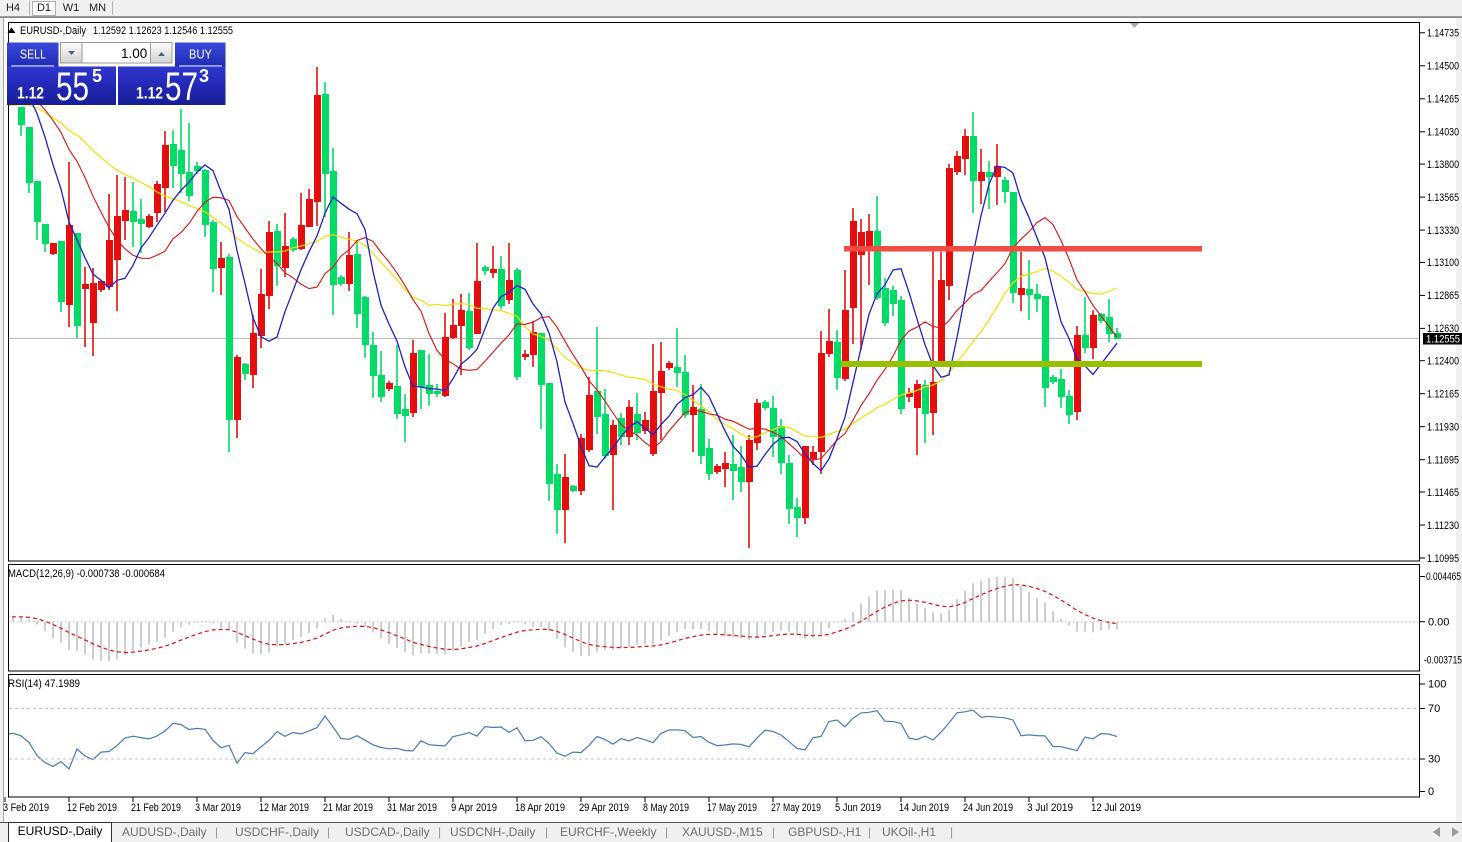 This screenshot has height=842, width=1462. Describe the element at coordinates (412, 808) in the screenshot. I see `svg-text: 31 Mar 2019` at that location.